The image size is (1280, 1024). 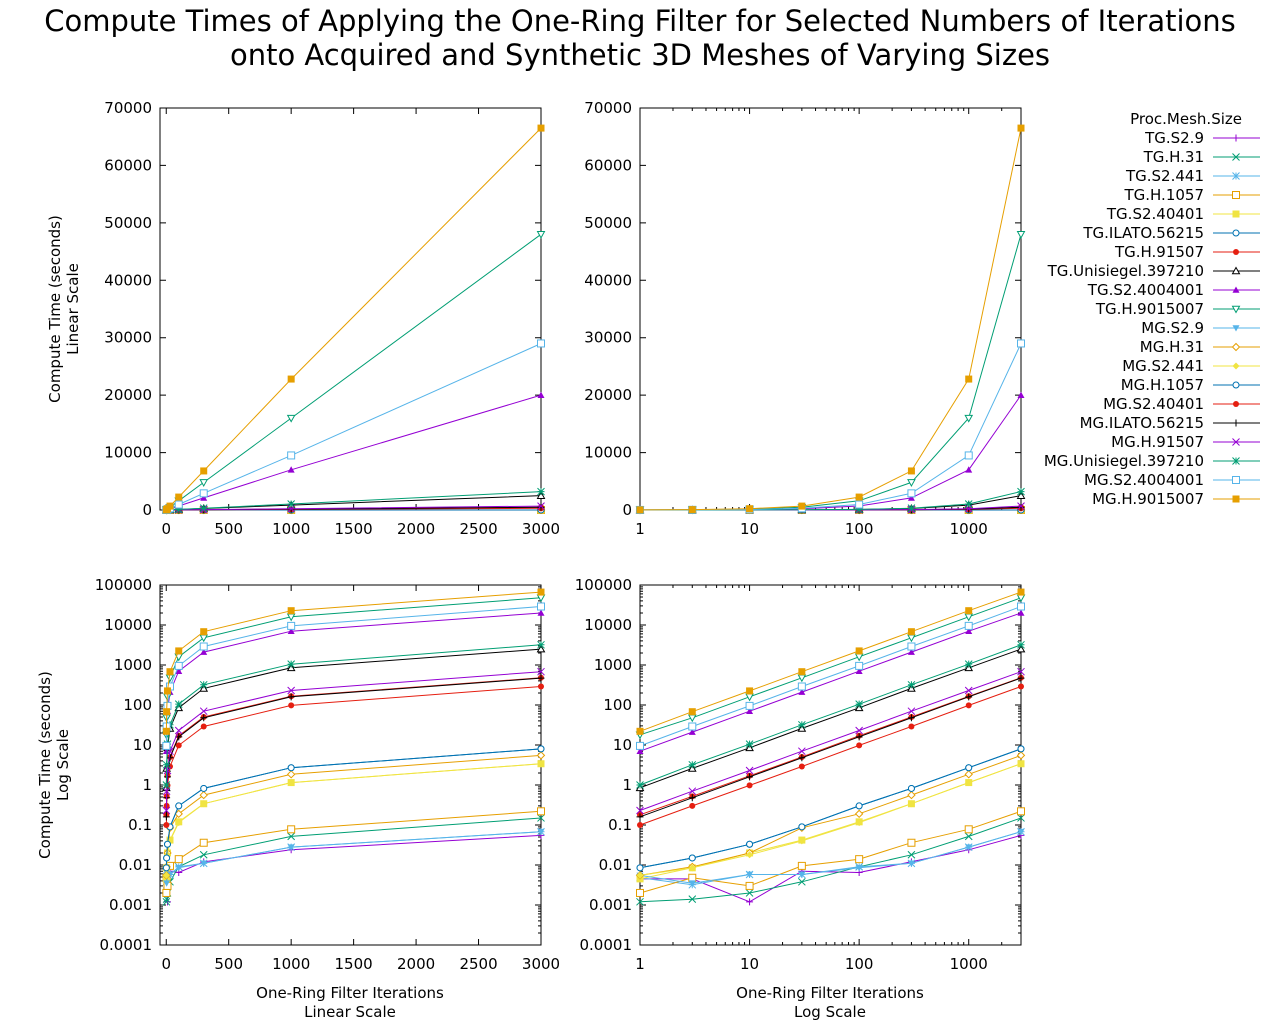 I want to click on series-MG.S2.40401, so click(x=830, y=755).